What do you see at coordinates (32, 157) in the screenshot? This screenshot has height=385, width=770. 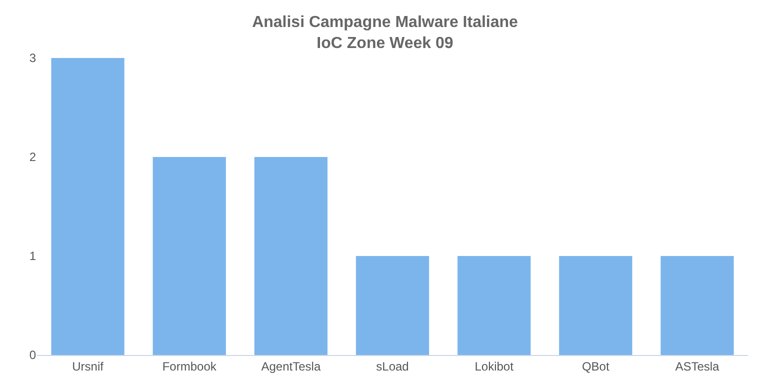 I see `y-tick-label: 2` at bounding box center [32, 157].